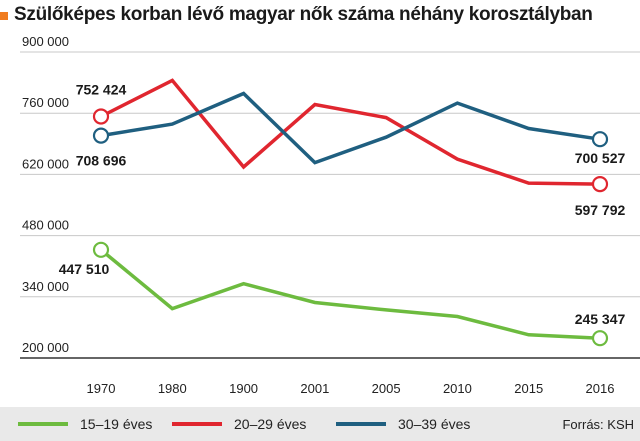 The height and width of the screenshot is (441, 640). I want to click on legend-item-30-39: 30–39 éves, so click(403, 424).